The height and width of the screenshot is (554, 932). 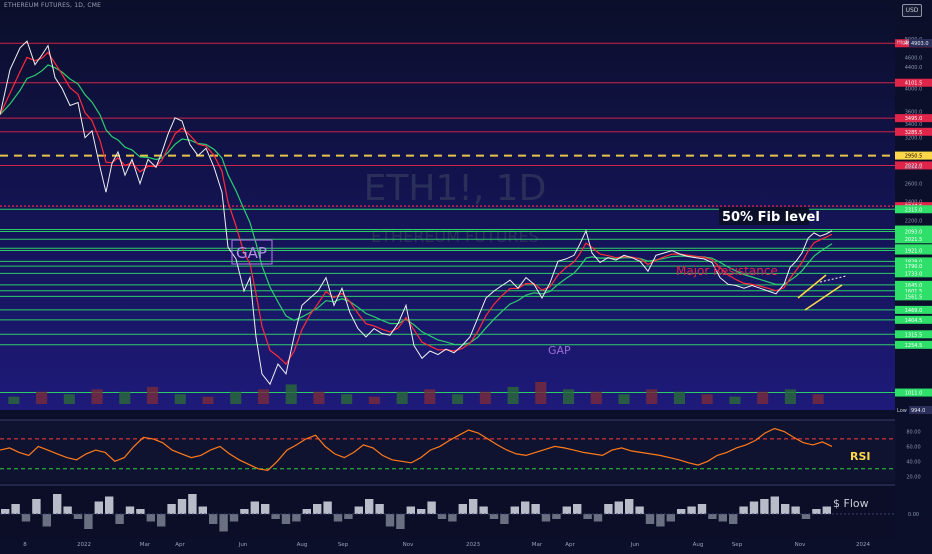 What do you see at coordinates (913, 266) in the screenshot?
I see `support-level-7-tag` at bounding box center [913, 266].